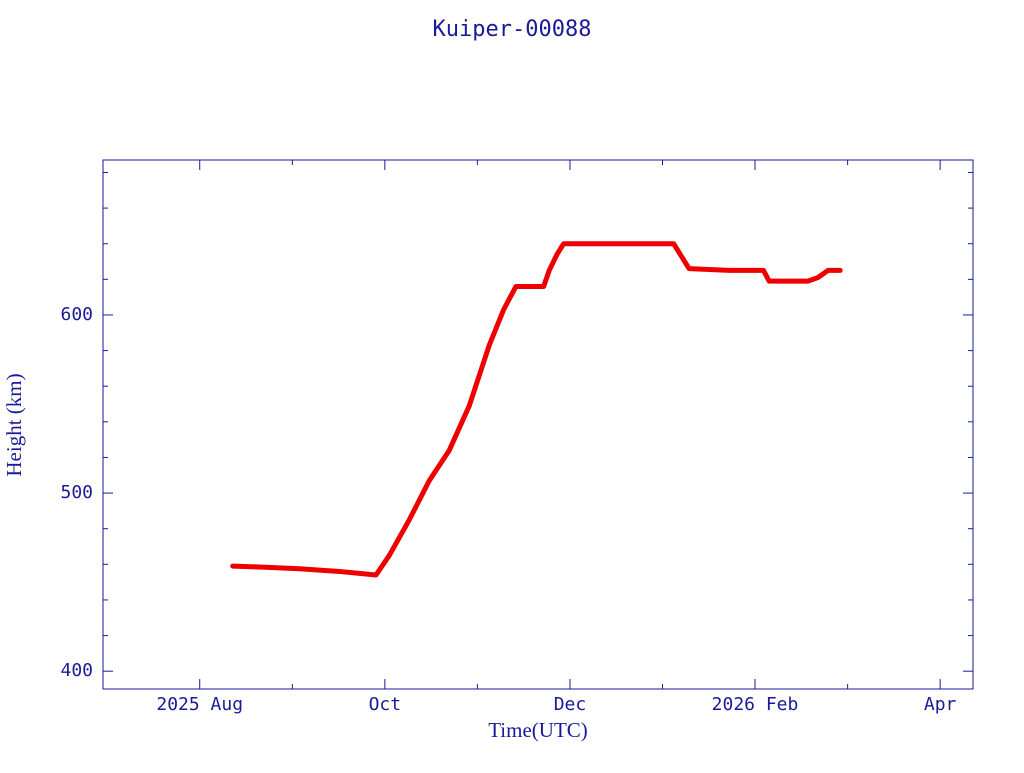 The height and width of the screenshot is (773, 1024). Describe the element at coordinates (512, 29) in the screenshot. I see `chart-title: Kuiper-00088` at that location.